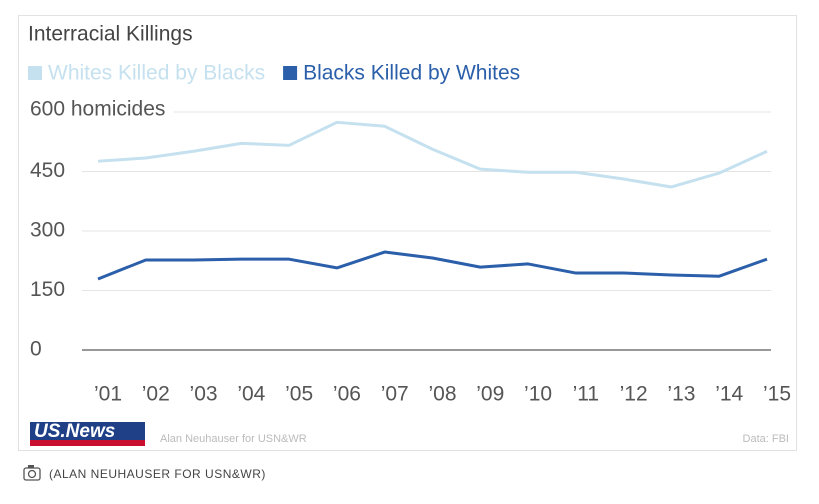 This screenshot has width=819, height=504. I want to click on caption: (ALAN NEUHAUSER FOR USN&WR), so click(157, 474).